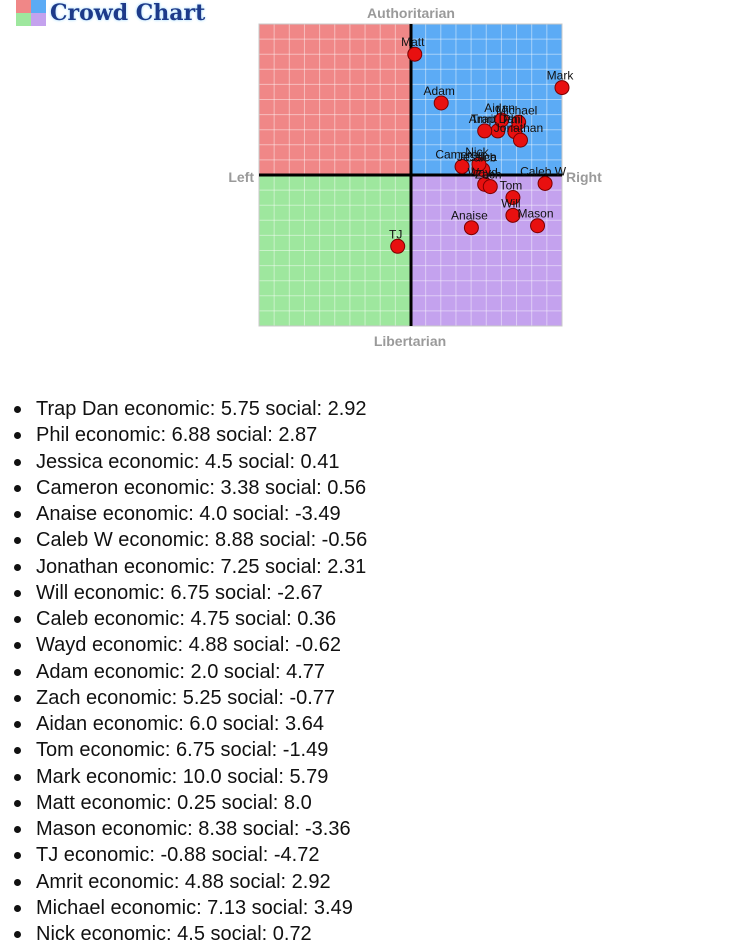 This screenshot has width=743, height=947. Describe the element at coordinates (371, 698) in the screenshot. I see `list-item: Zach economic: 5.25 social: -0.77` at that location.